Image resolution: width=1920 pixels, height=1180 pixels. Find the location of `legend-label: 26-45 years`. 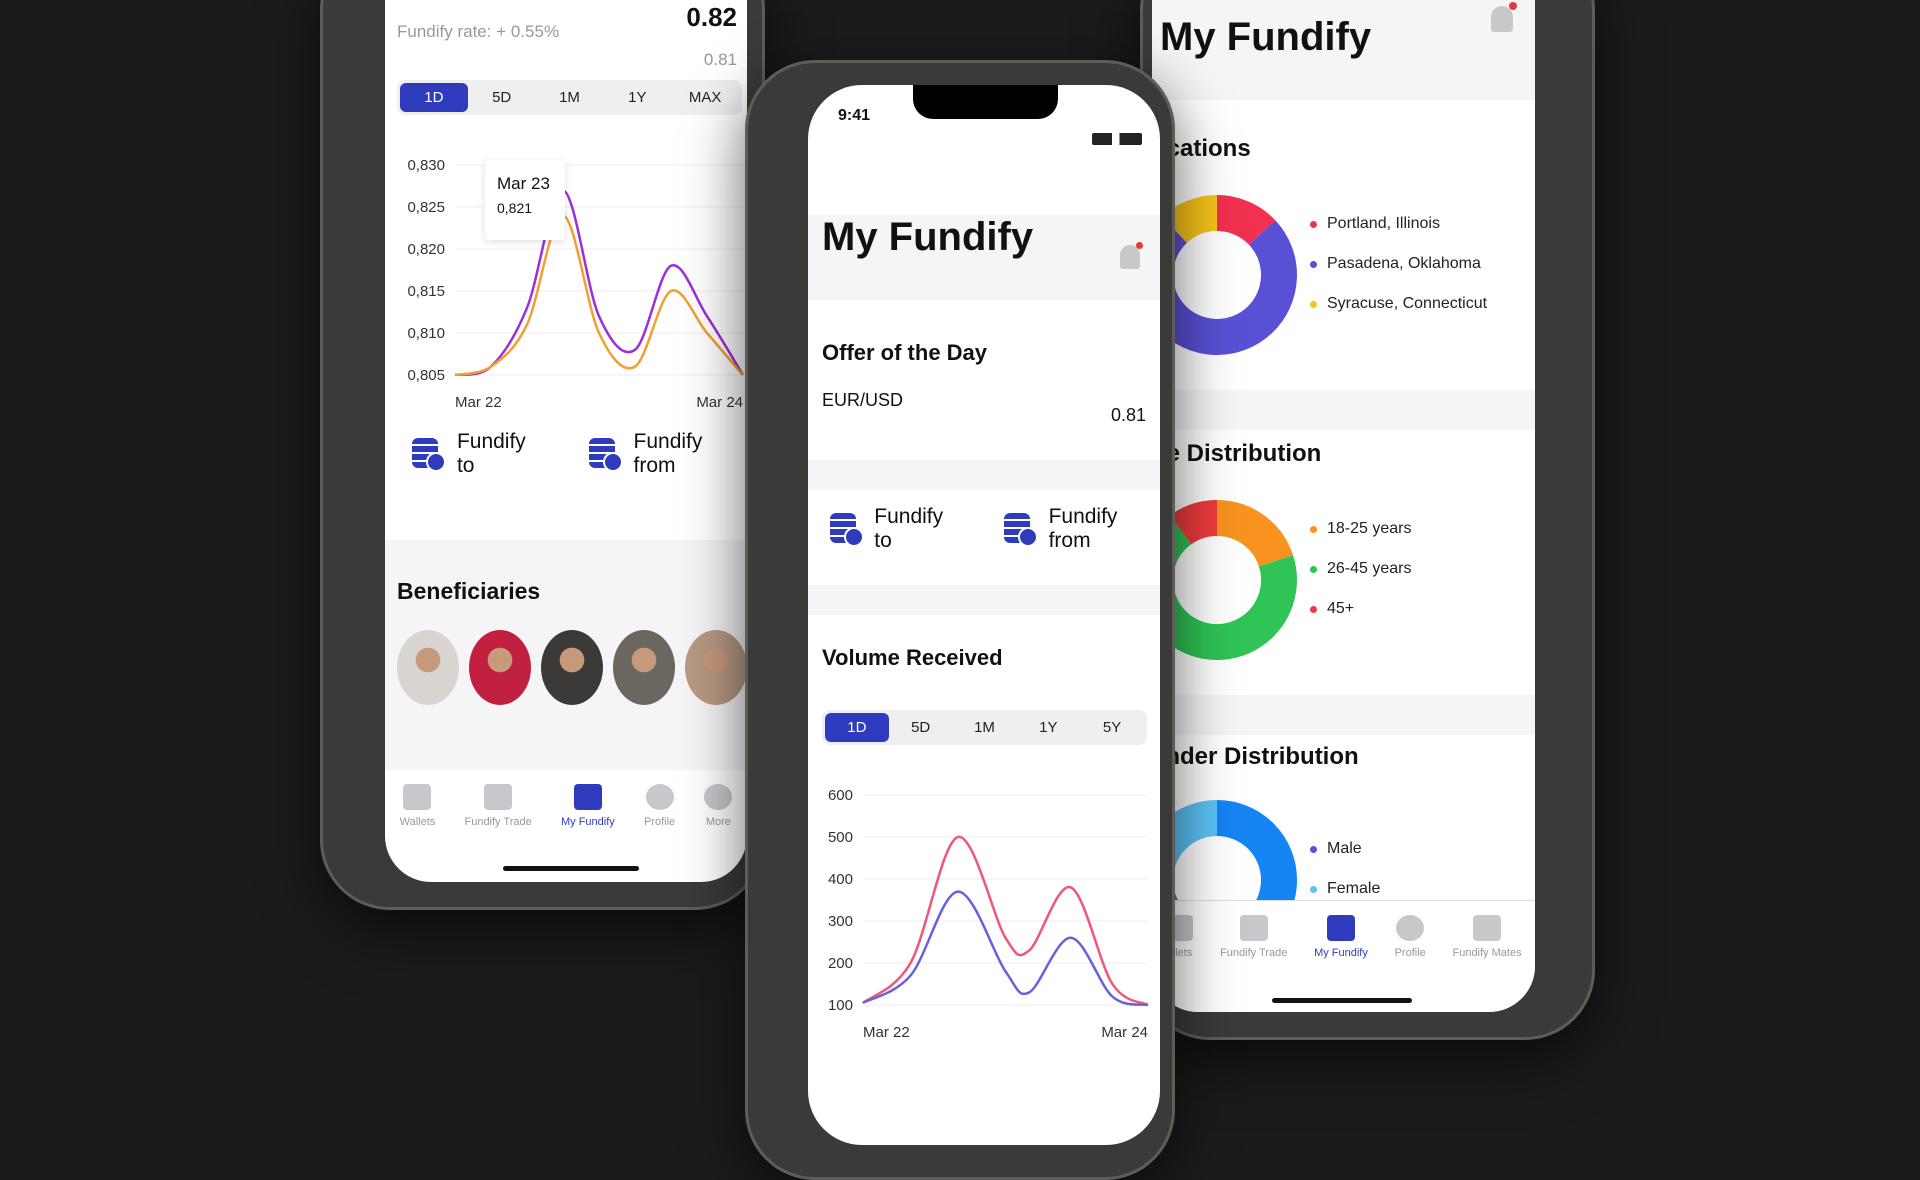

legend-label: 26-45 years is located at coordinates (1369, 568).